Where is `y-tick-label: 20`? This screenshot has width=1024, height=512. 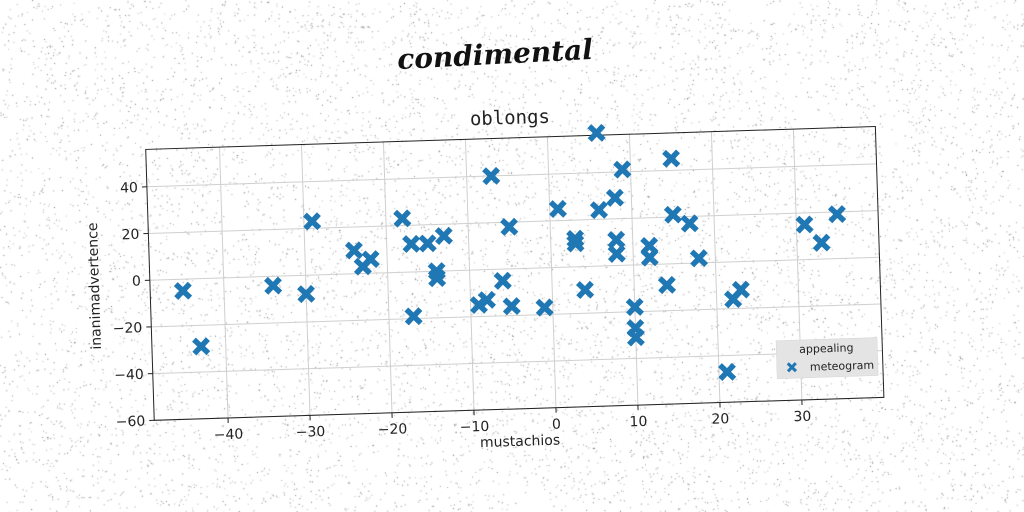 y-tick-label: 20 is located at coordinates (130, 235).